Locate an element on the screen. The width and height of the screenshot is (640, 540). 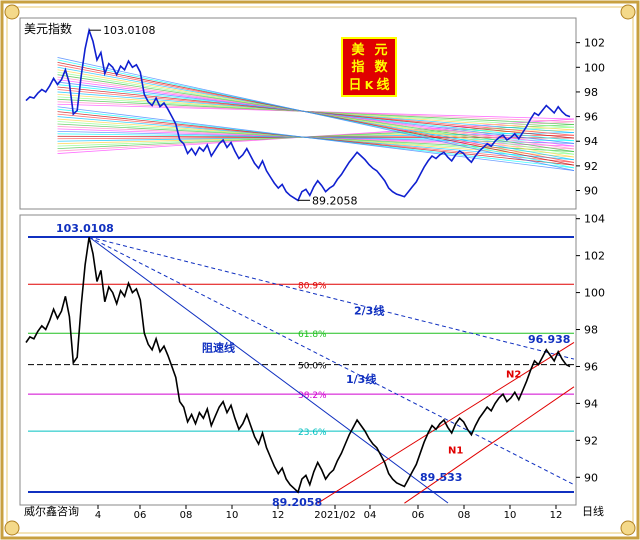
n2-label: N2 is located at coordinates (513, 375).